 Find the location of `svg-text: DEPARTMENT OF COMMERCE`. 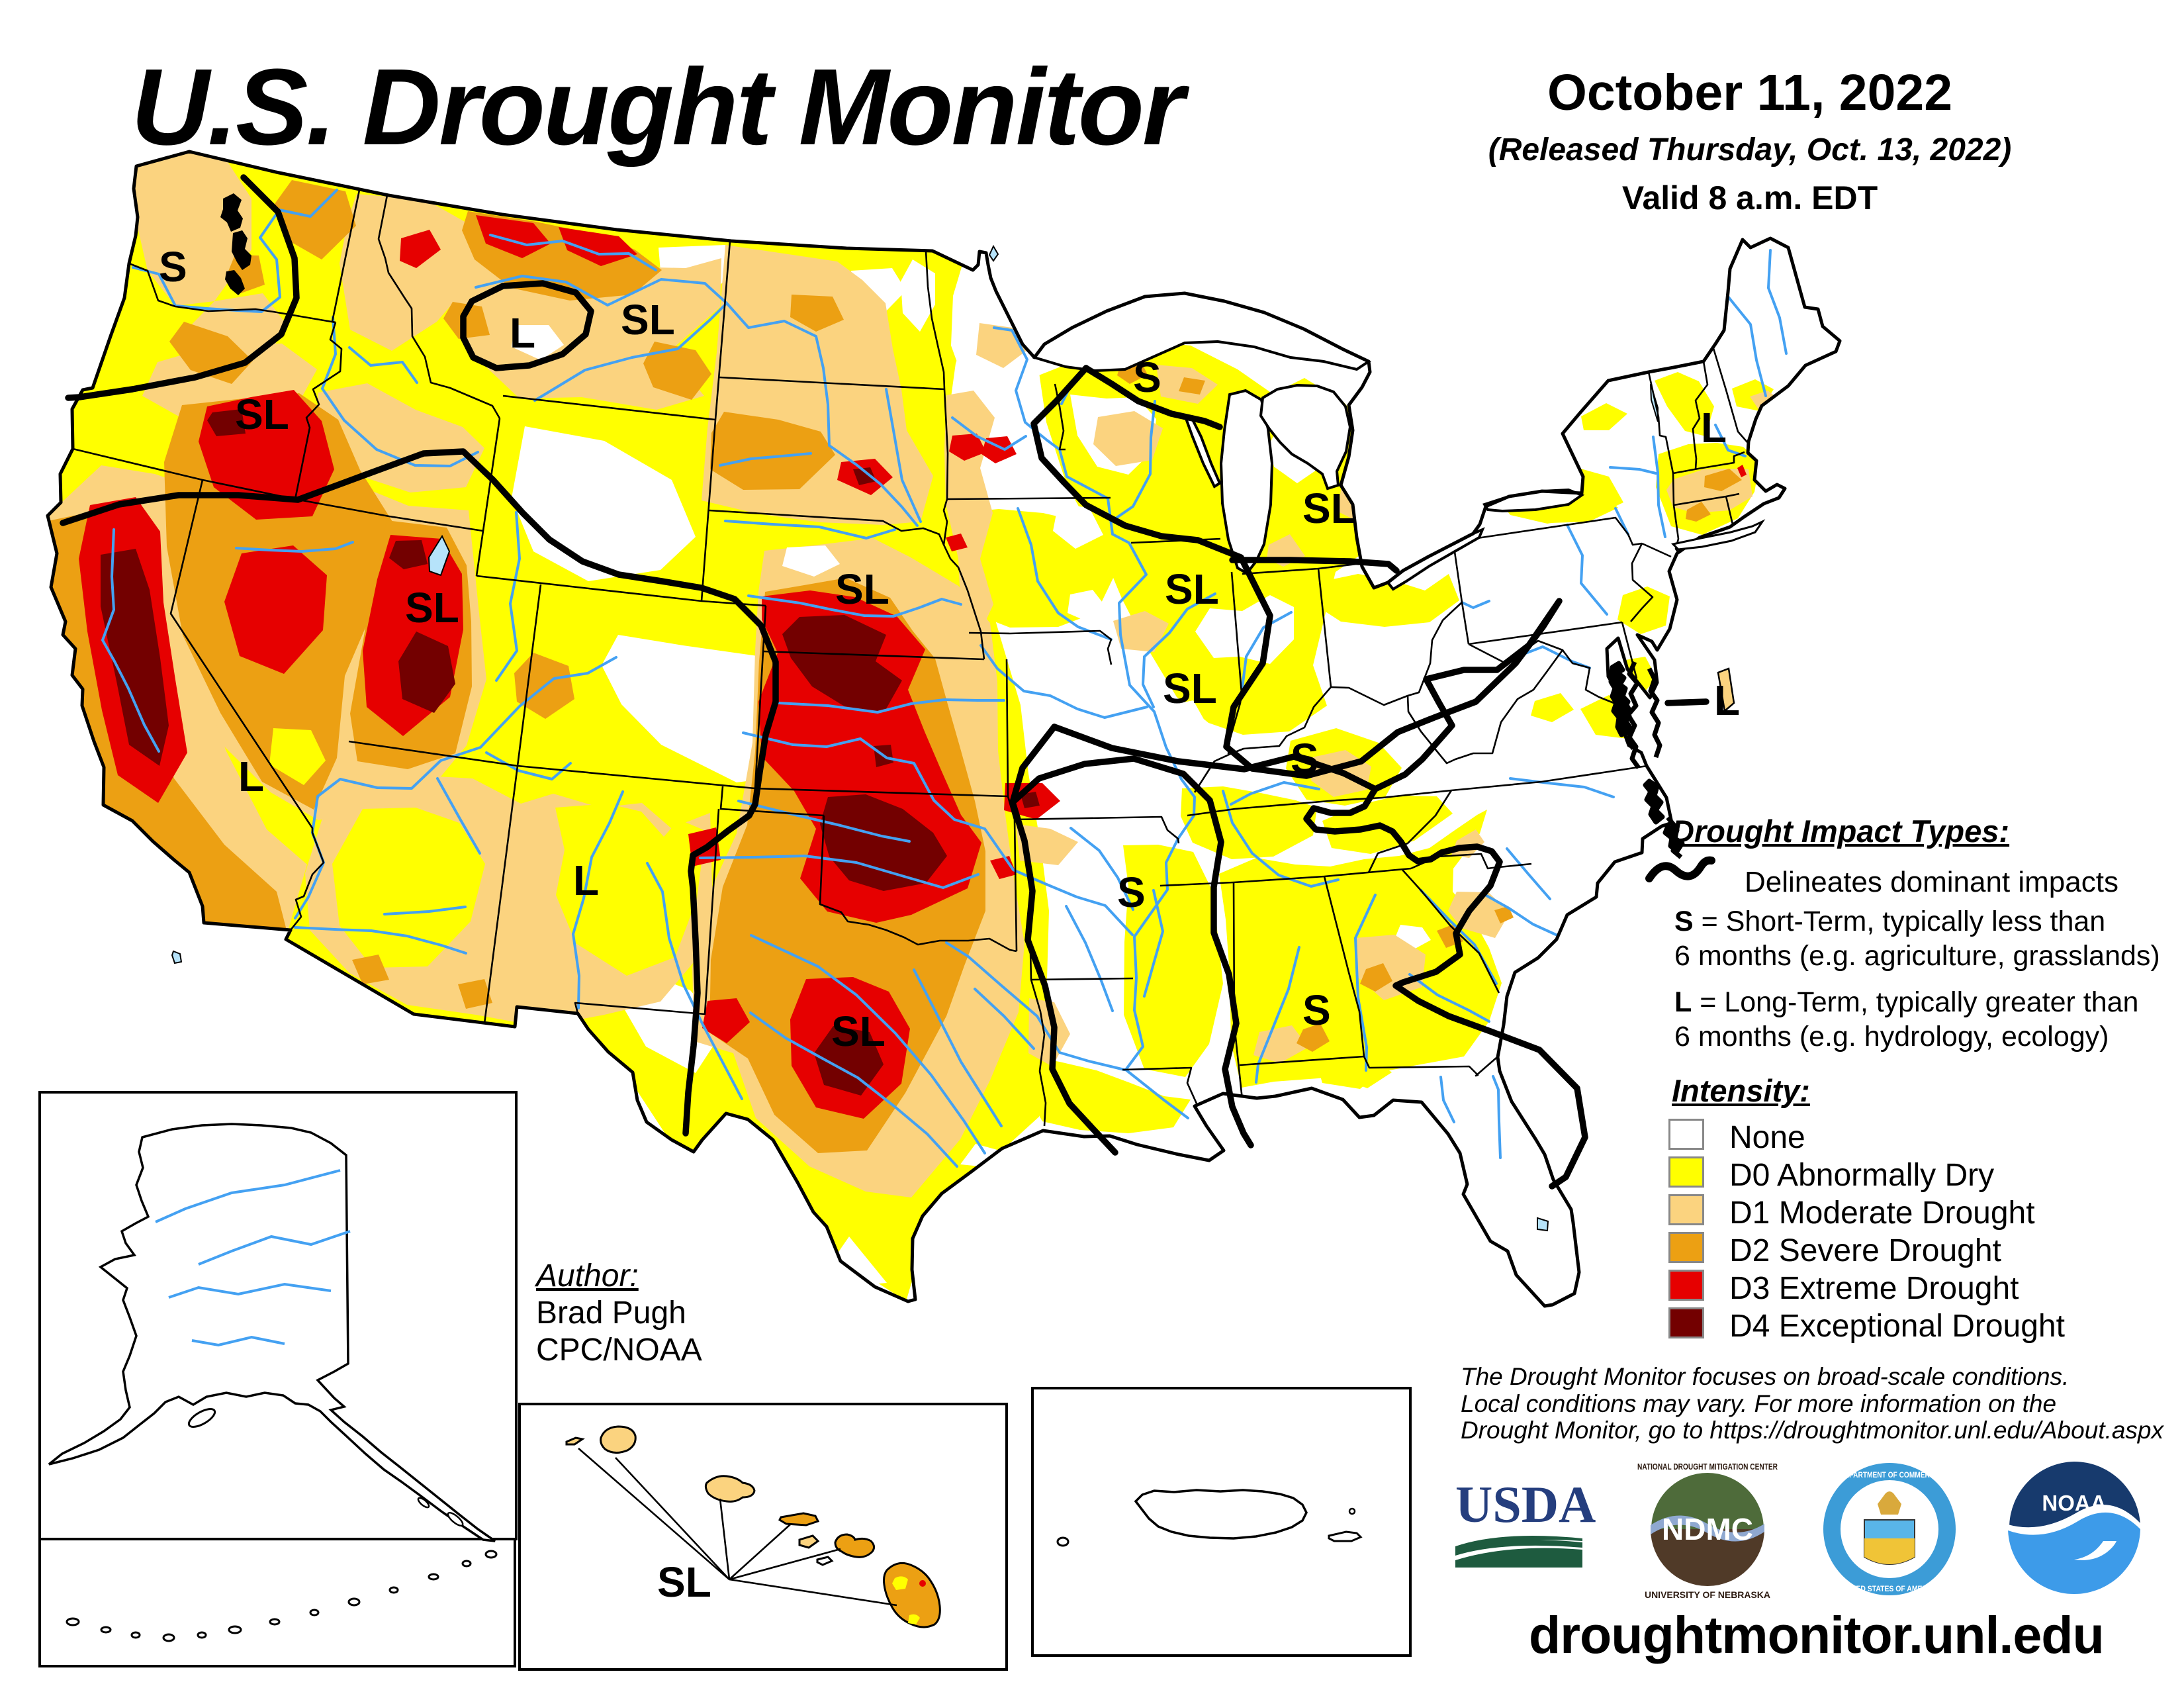

svg-text: DEPARTMENT OF COMMERCE is located at coordinates (1889, 1474).